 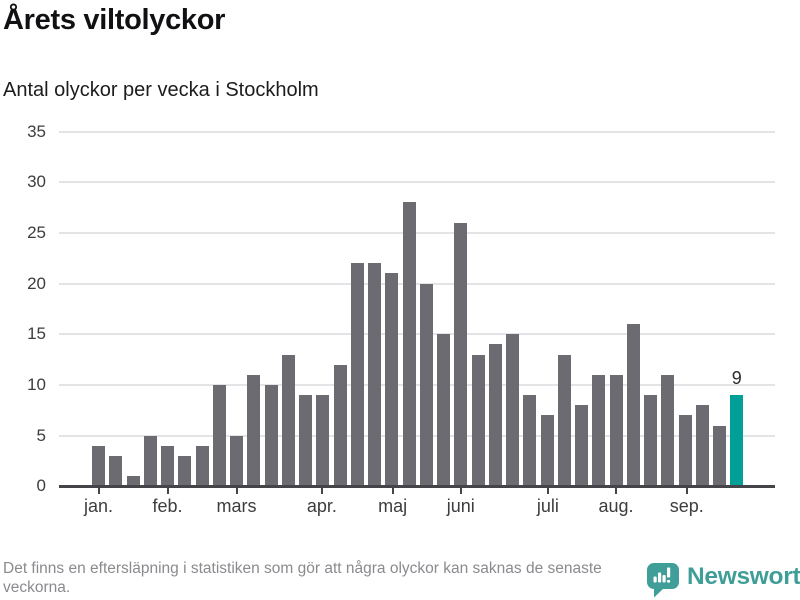 I want to click on gridline-y30, so click(x=417, y=182).